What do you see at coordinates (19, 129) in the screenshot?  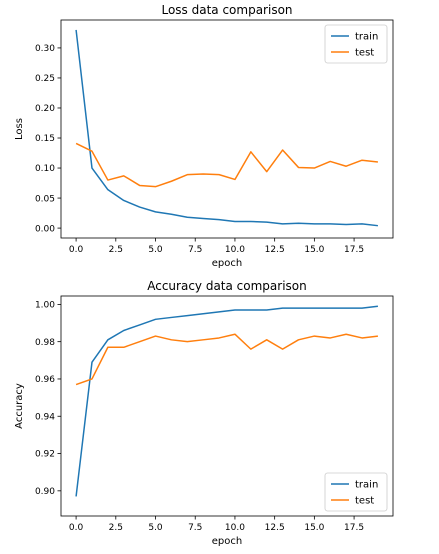 I see `y-axis-label: Loss` at bounding box center [19, 129].